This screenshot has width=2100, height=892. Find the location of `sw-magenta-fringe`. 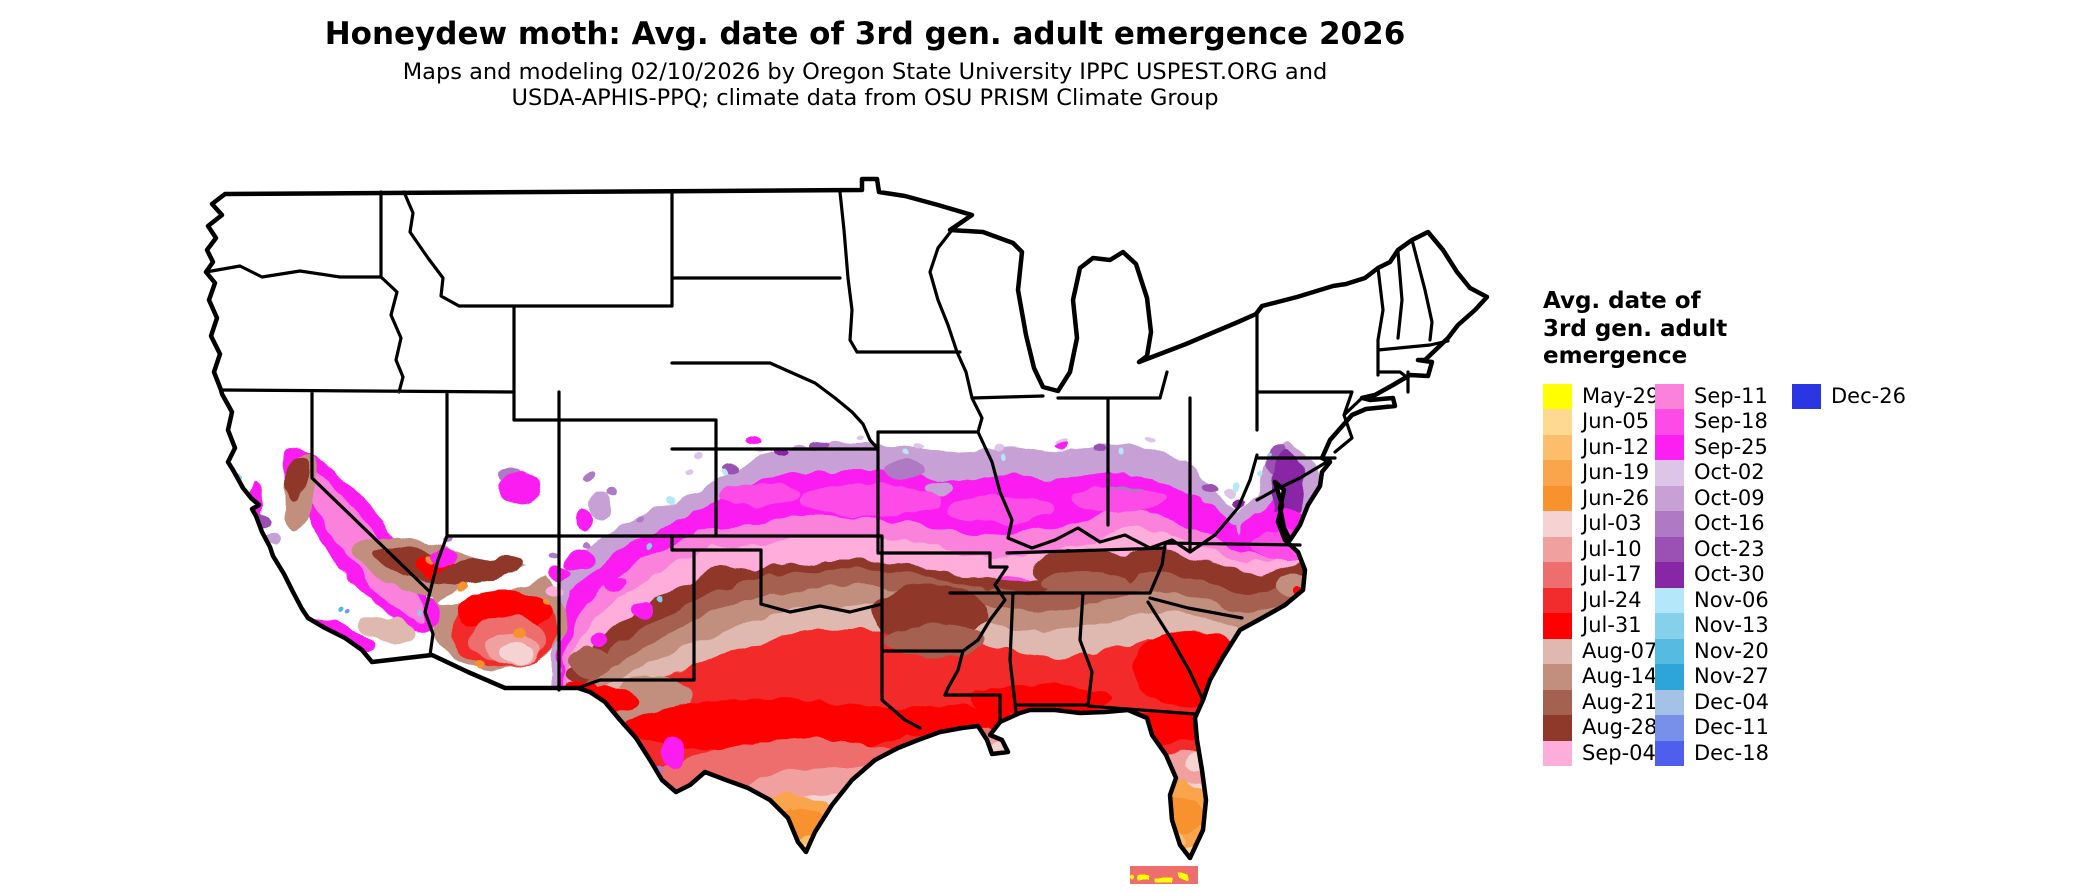

sw-magenta-fringe is located at coordinates (566, 656).